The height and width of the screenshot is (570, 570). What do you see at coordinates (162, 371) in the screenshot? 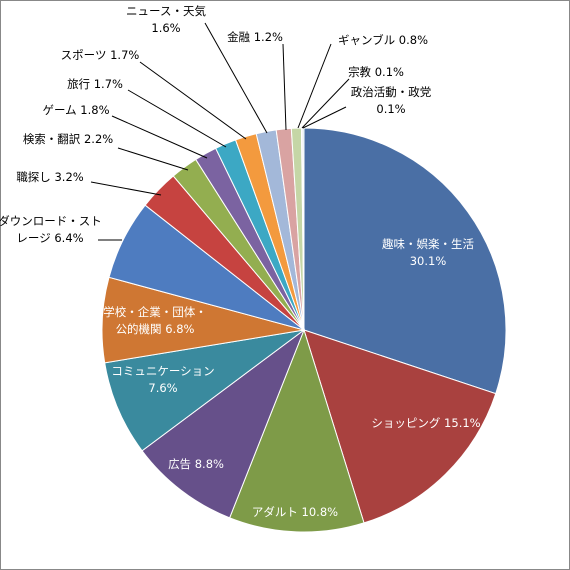
I see `slice-label-line: コミュニケーション` at bounding box center [162, 371].